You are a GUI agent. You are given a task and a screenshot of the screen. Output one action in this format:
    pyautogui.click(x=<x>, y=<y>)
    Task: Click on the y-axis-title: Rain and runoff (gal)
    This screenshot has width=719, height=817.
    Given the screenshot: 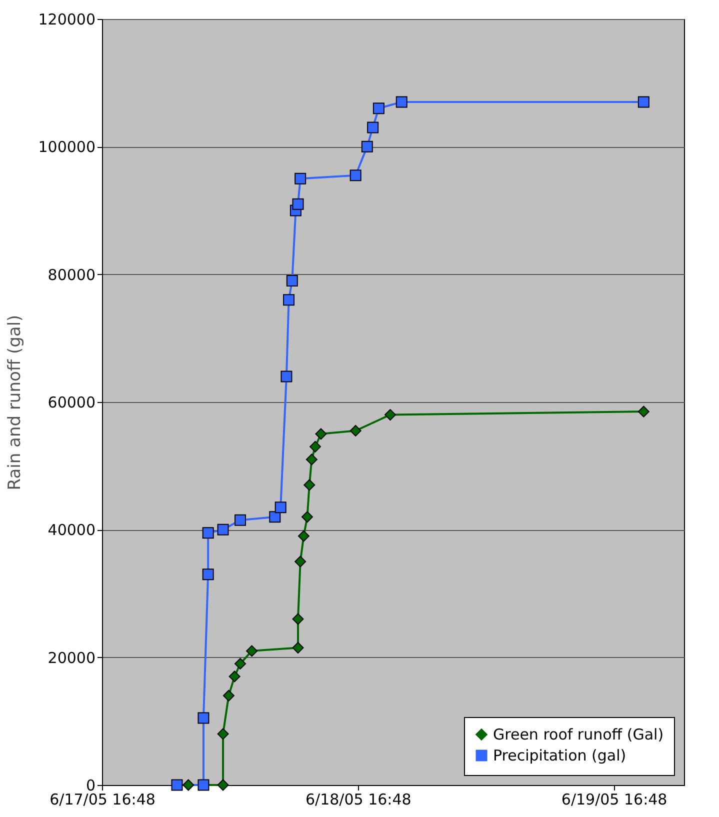 What is the action you would take?
    pyautogui.click(x=15, y=402)
    